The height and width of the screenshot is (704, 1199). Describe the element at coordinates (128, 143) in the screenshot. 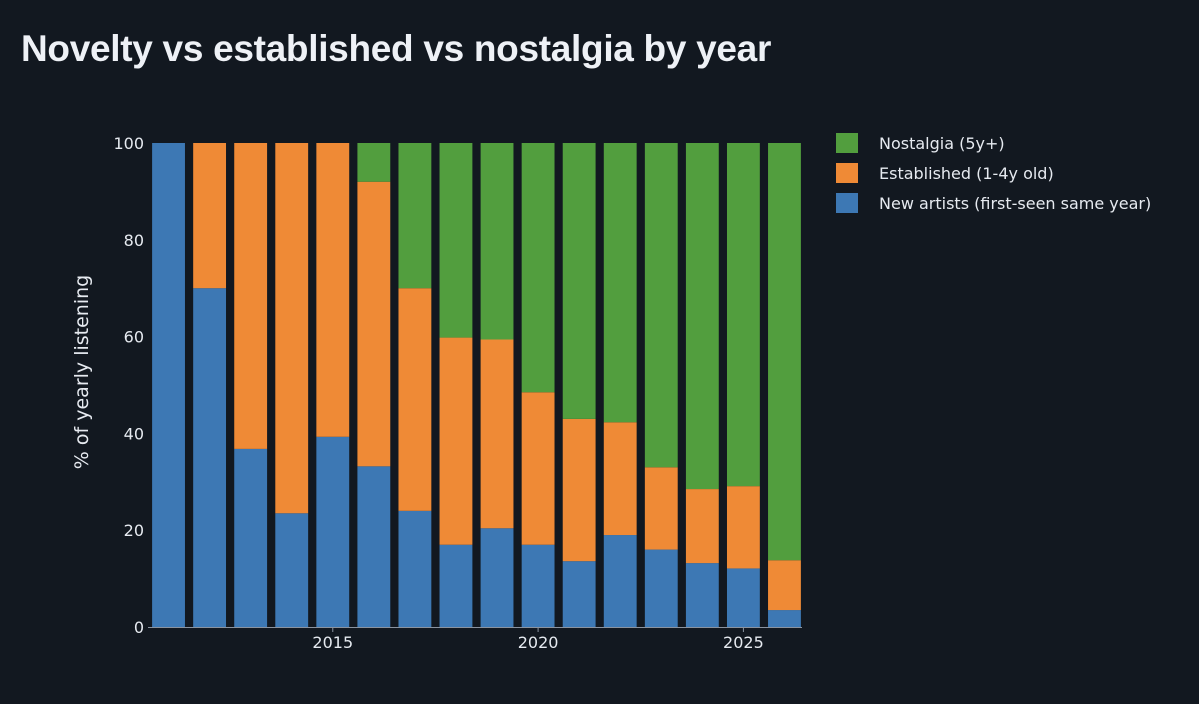

I see `y-tick-label-100: 100` at that location.